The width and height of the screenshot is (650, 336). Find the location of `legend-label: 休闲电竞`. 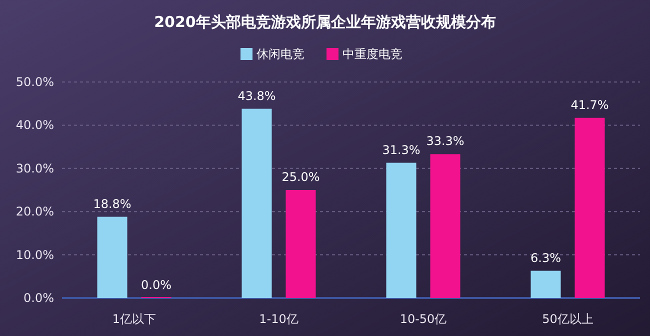

legend-label: 休闲电竞 is located at coordinates (280, 54).